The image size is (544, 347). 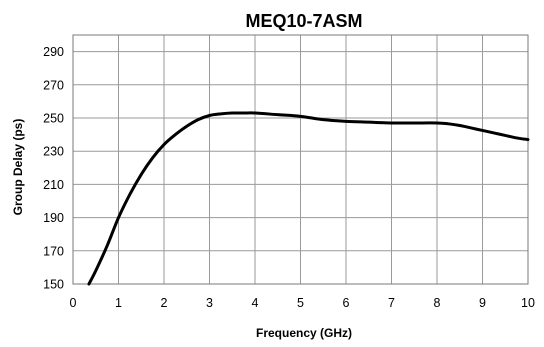 What do you see at coordinates (304, 333) in the screenshot?
I see `x-axis-label: Frequency (GHz)` at bounding box center [304, 333].